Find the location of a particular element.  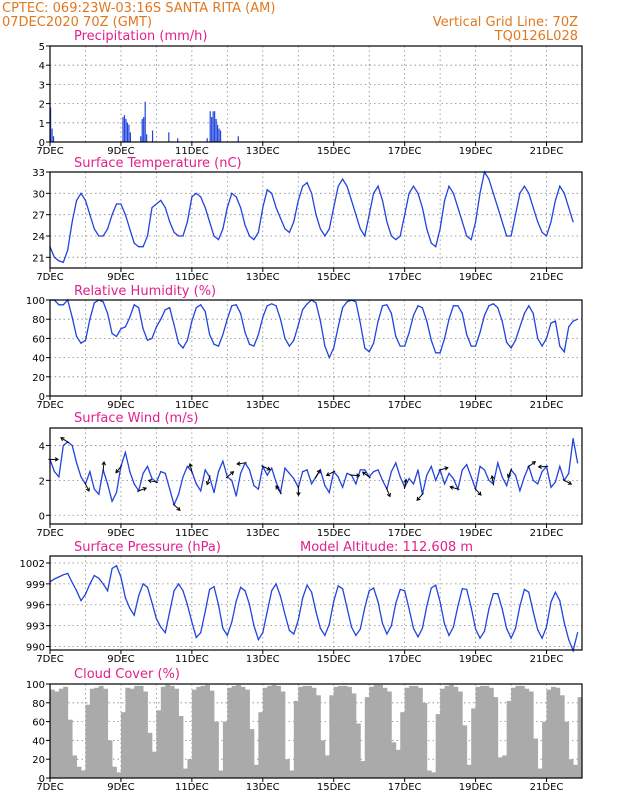

y-tick-label: 30 is located at coordinates (38, 194).